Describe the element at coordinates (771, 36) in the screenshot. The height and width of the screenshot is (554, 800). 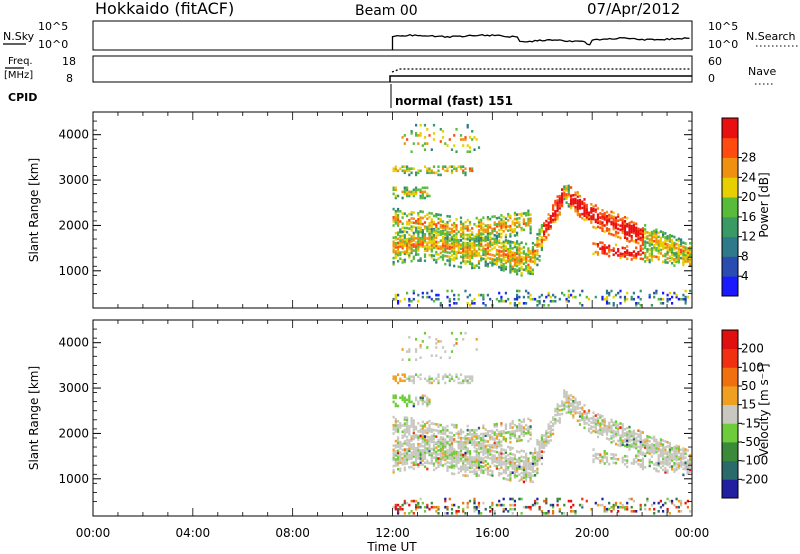
I see `nsearch-label: N.Search` at that location.